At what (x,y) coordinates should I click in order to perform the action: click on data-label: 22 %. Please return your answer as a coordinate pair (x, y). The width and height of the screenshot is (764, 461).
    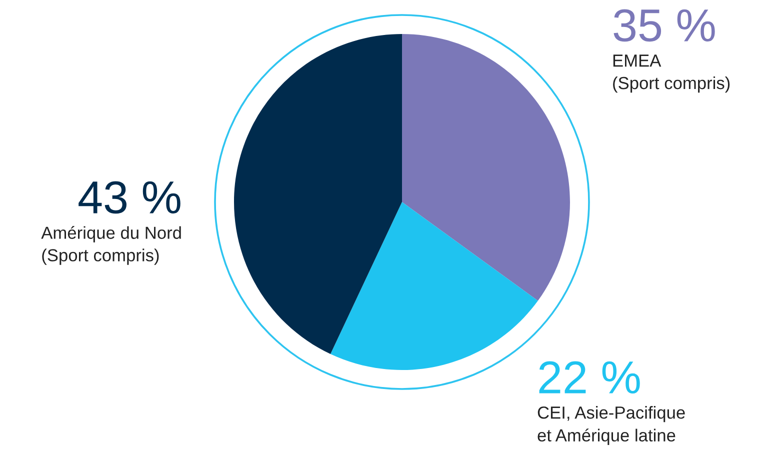
    Looking at the image, I should click on (589, 377).